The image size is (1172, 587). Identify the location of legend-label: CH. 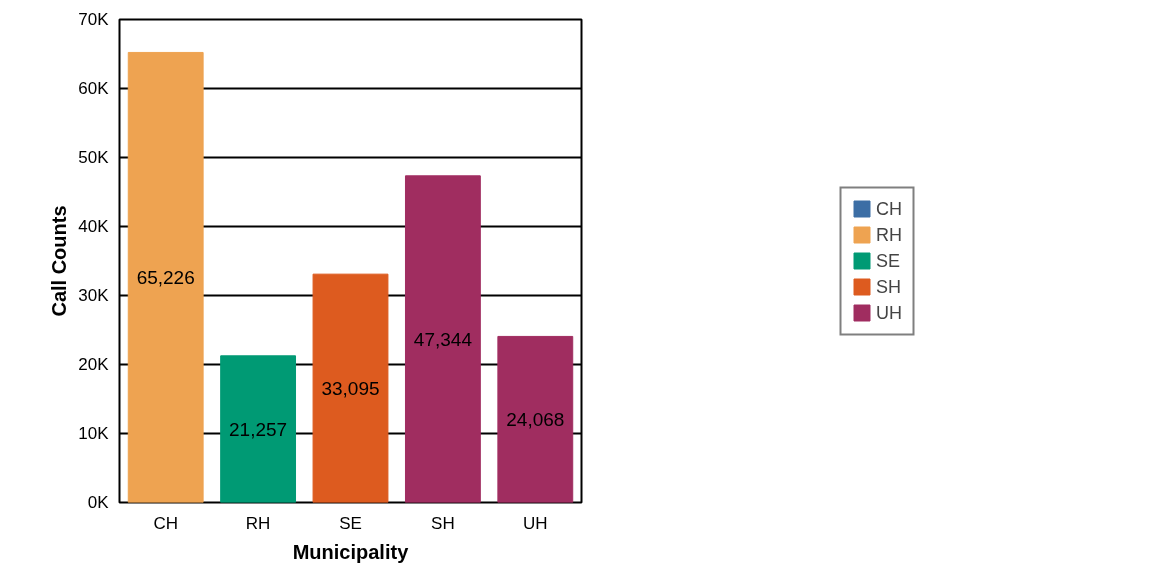
(889, 208).